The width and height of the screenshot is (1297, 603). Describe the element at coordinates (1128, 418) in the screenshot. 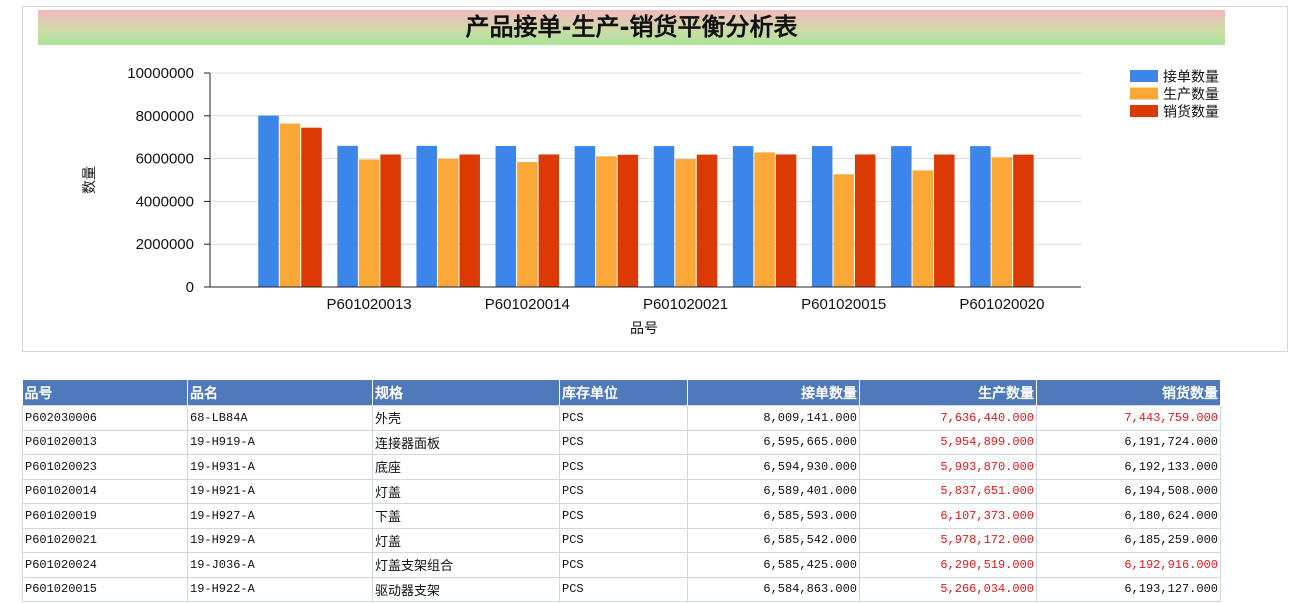

I see `cell-sales-qty: 7,443,759.000` at that location.